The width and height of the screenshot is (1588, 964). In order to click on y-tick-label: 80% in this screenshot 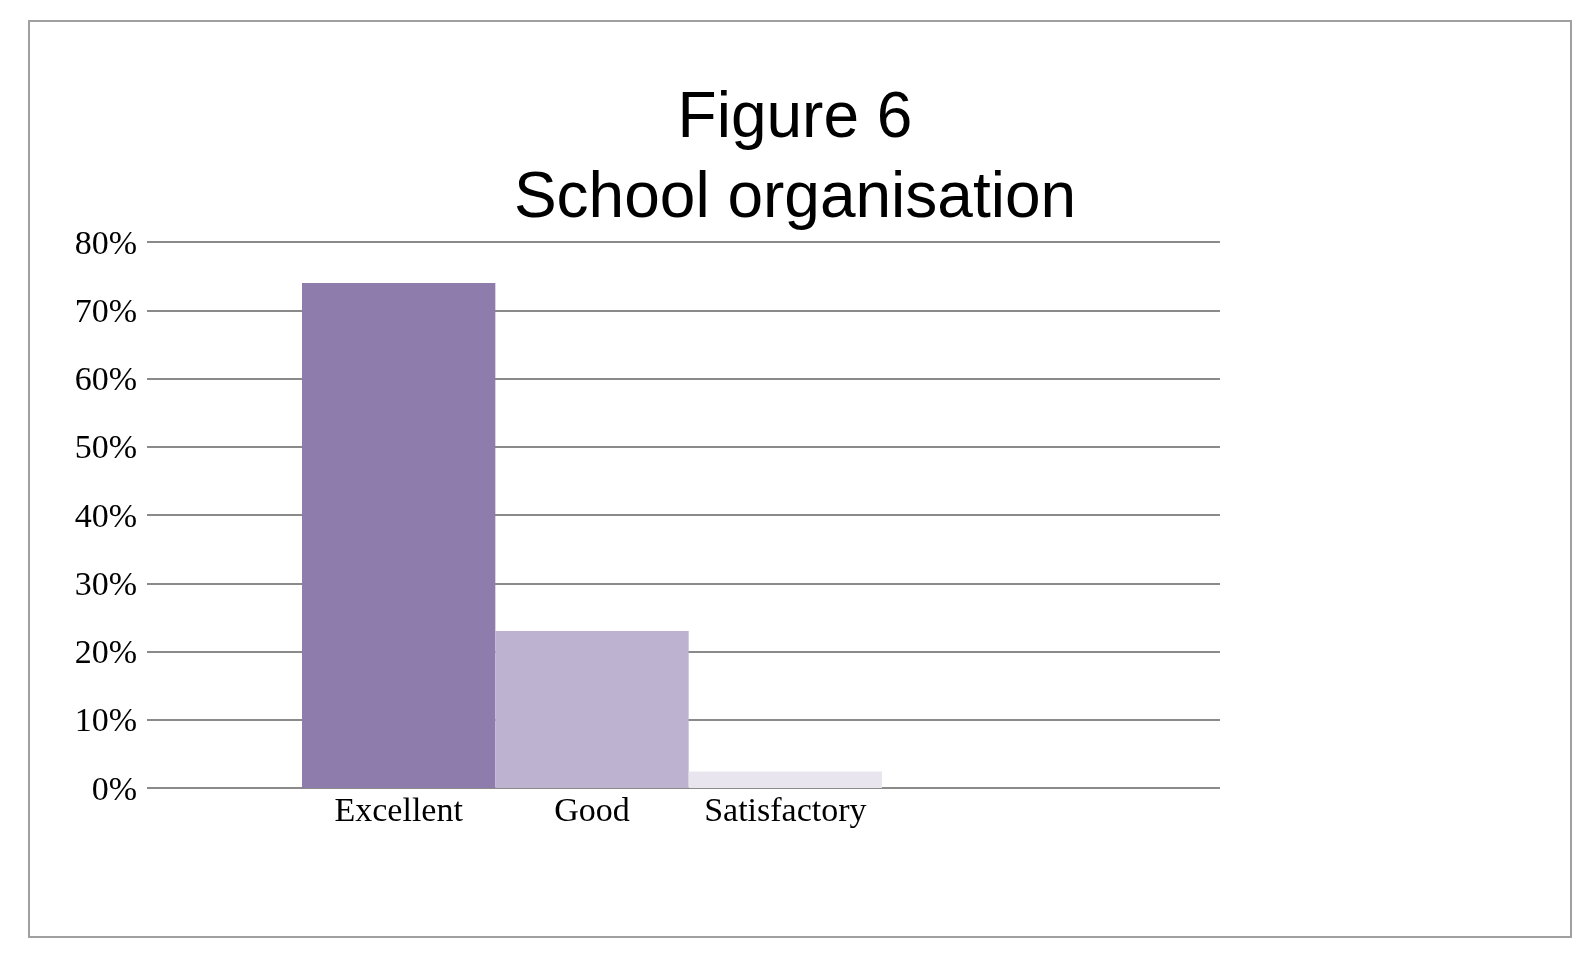, I will do `click(105, 242)`.